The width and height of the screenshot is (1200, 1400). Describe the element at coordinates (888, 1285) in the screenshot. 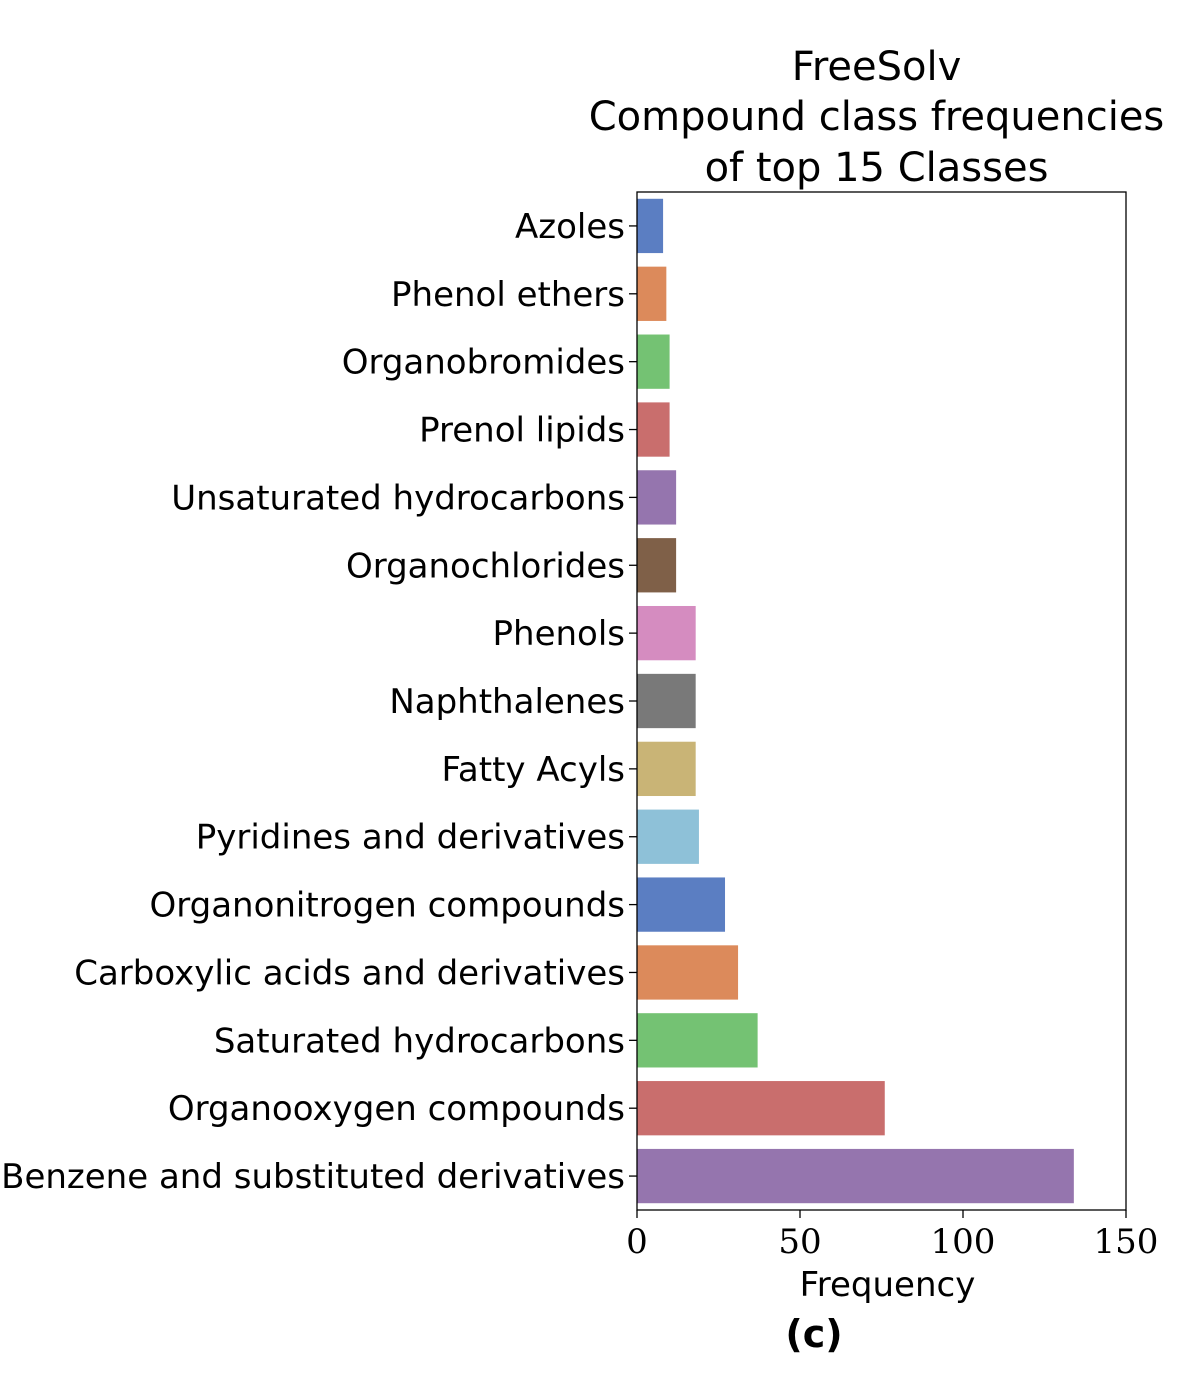

I see `x-axis-label: Frequency` at that location.